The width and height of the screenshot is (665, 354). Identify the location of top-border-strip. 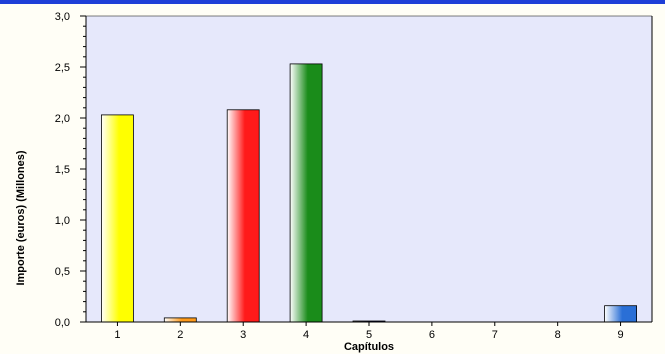
(332, 2).